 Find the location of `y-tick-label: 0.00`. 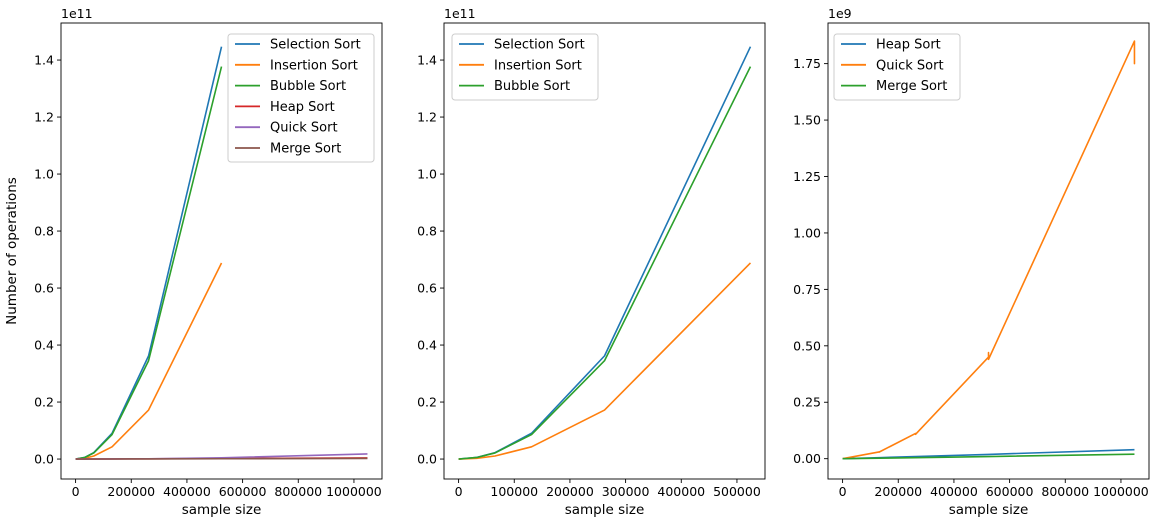

y-tick-label: 0.00 is located at coordinates (807, 458).